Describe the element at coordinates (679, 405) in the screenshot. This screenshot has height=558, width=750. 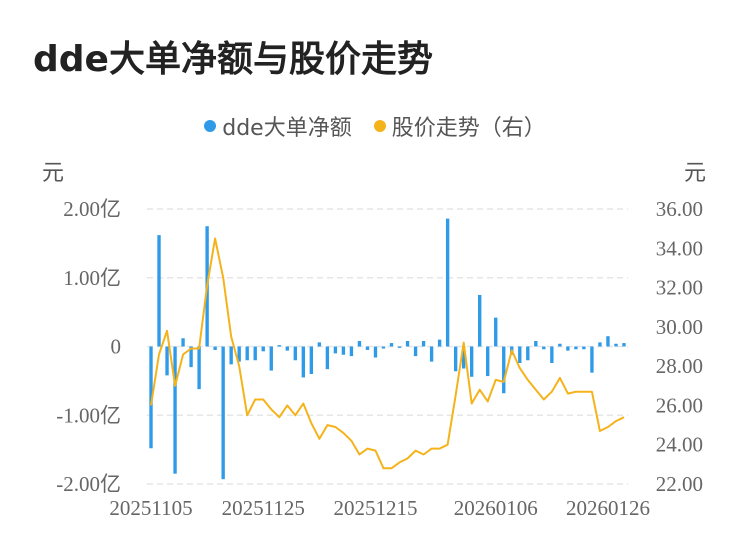
I see `y-tick-right: 26.00` at that location.